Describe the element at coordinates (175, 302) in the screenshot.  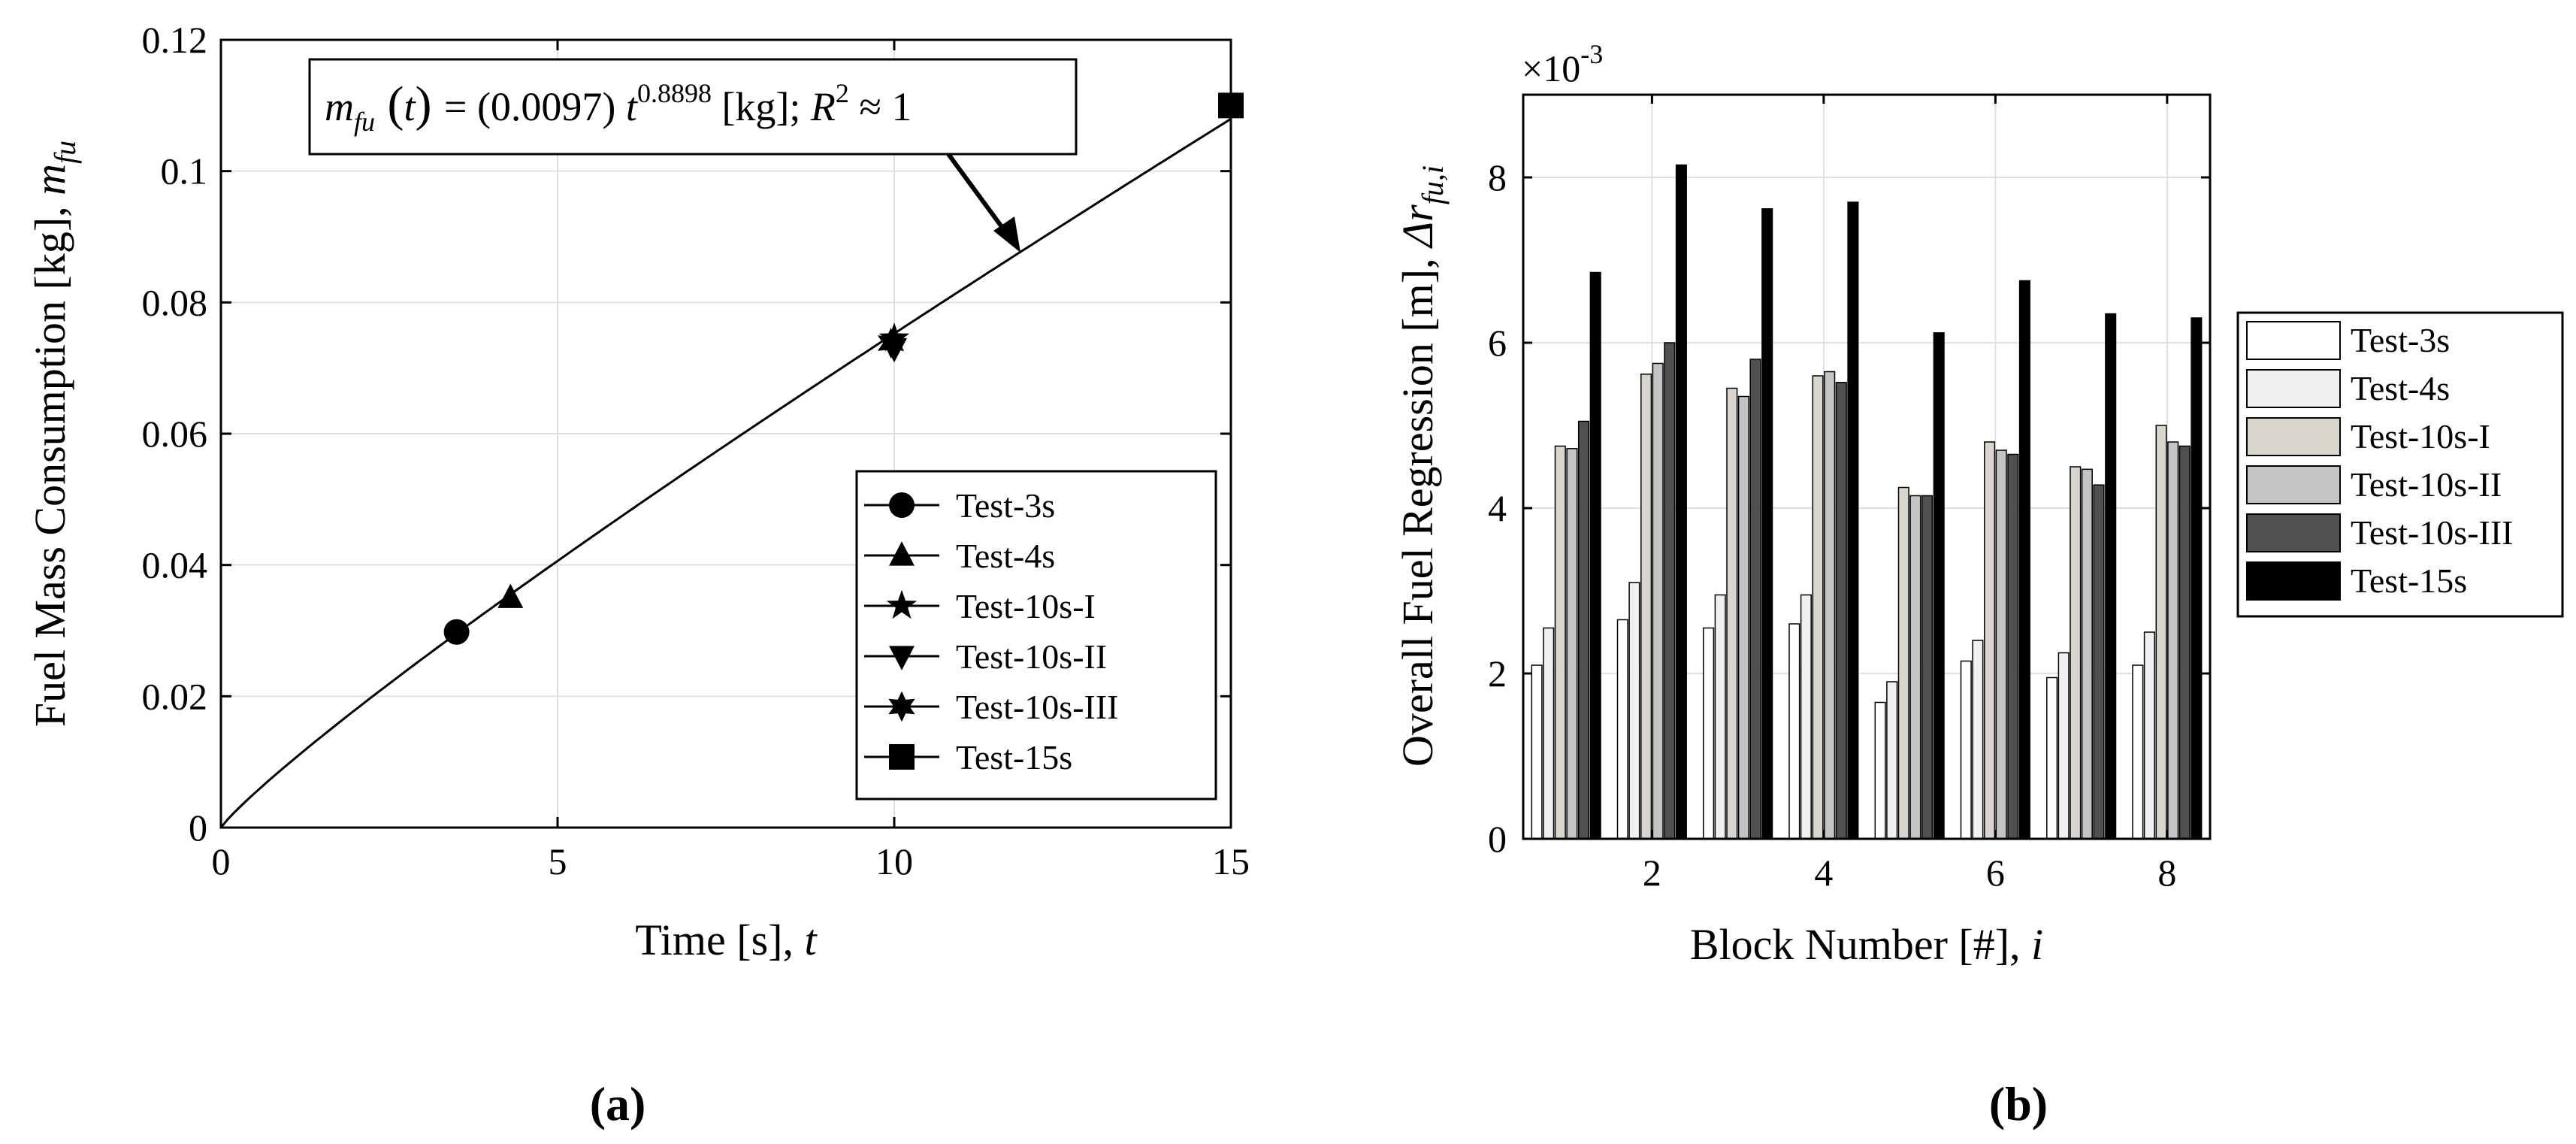
I see `y-tick-label: 0.08` at that location.